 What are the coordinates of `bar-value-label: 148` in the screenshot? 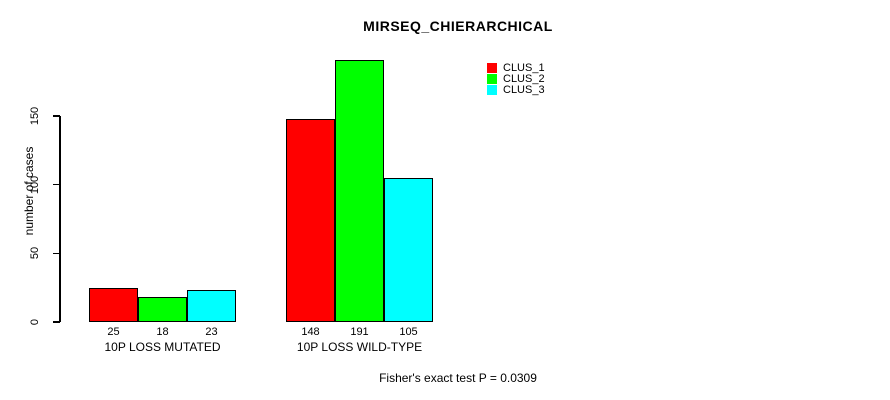 It's located at (310, 332).